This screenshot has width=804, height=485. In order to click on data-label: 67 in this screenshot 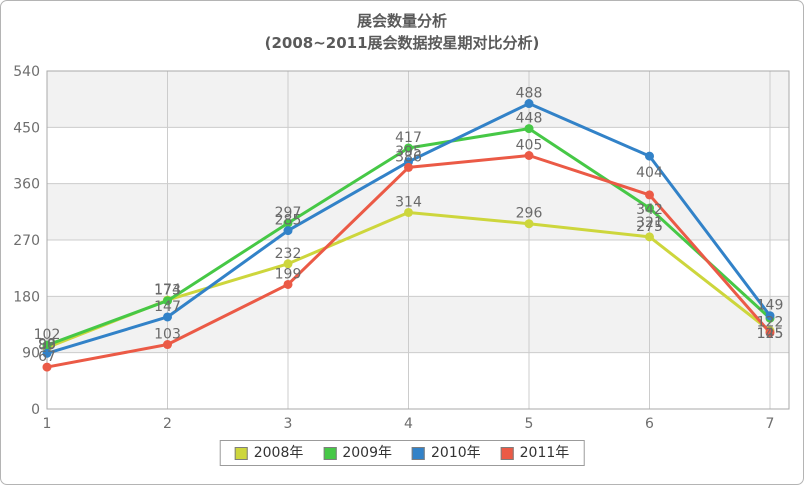, I will do `click(47, 357)`.